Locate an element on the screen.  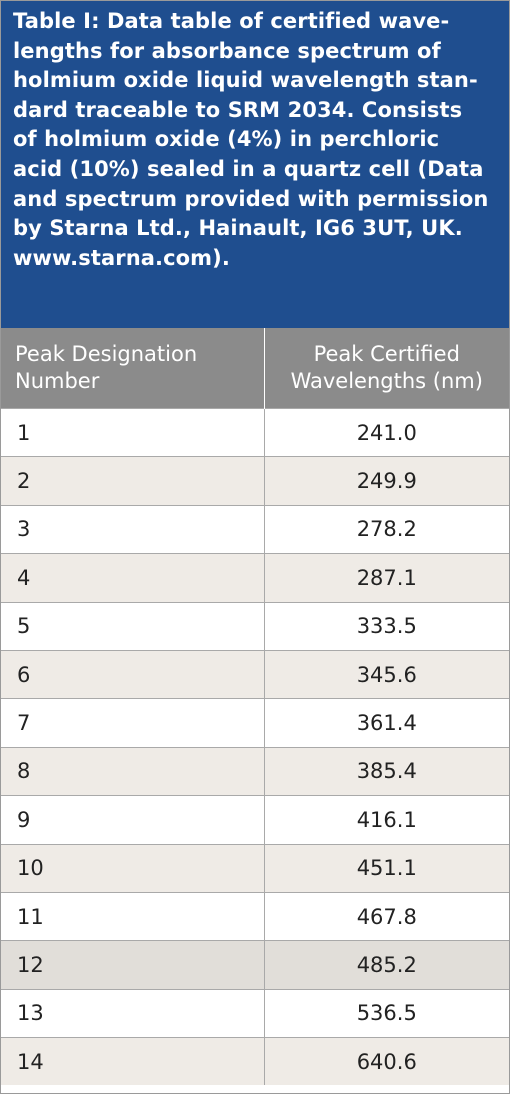
peak-number: 10 is located at coordinates (133, 868).